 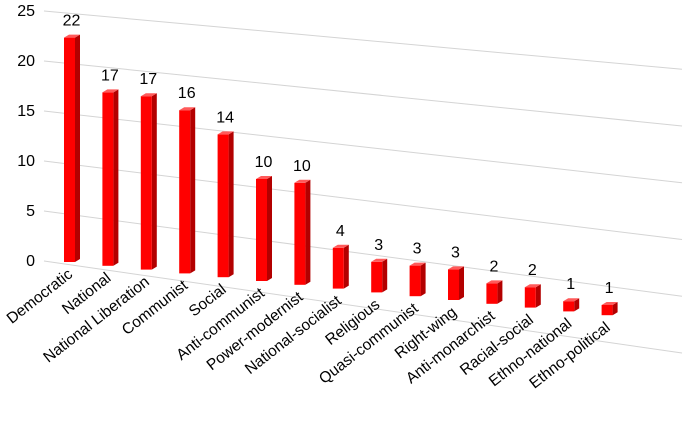 I want to click on bar-value-label: 22, so click(x=72, y=21).